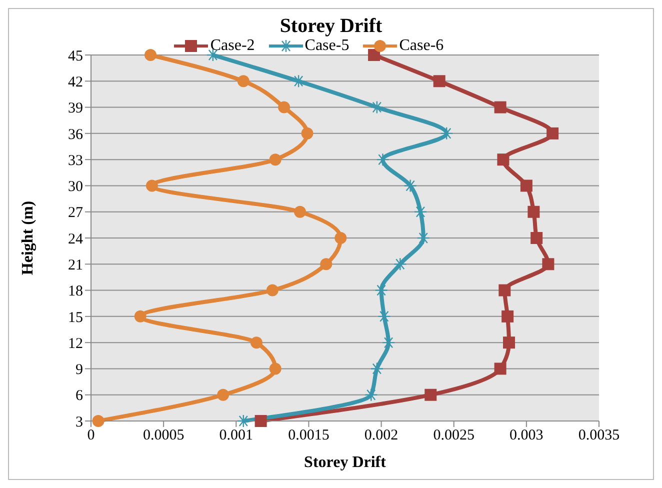 This screenshot has height=488, width=662. I want to click on legend-label: Case-5, so click(327, 46).